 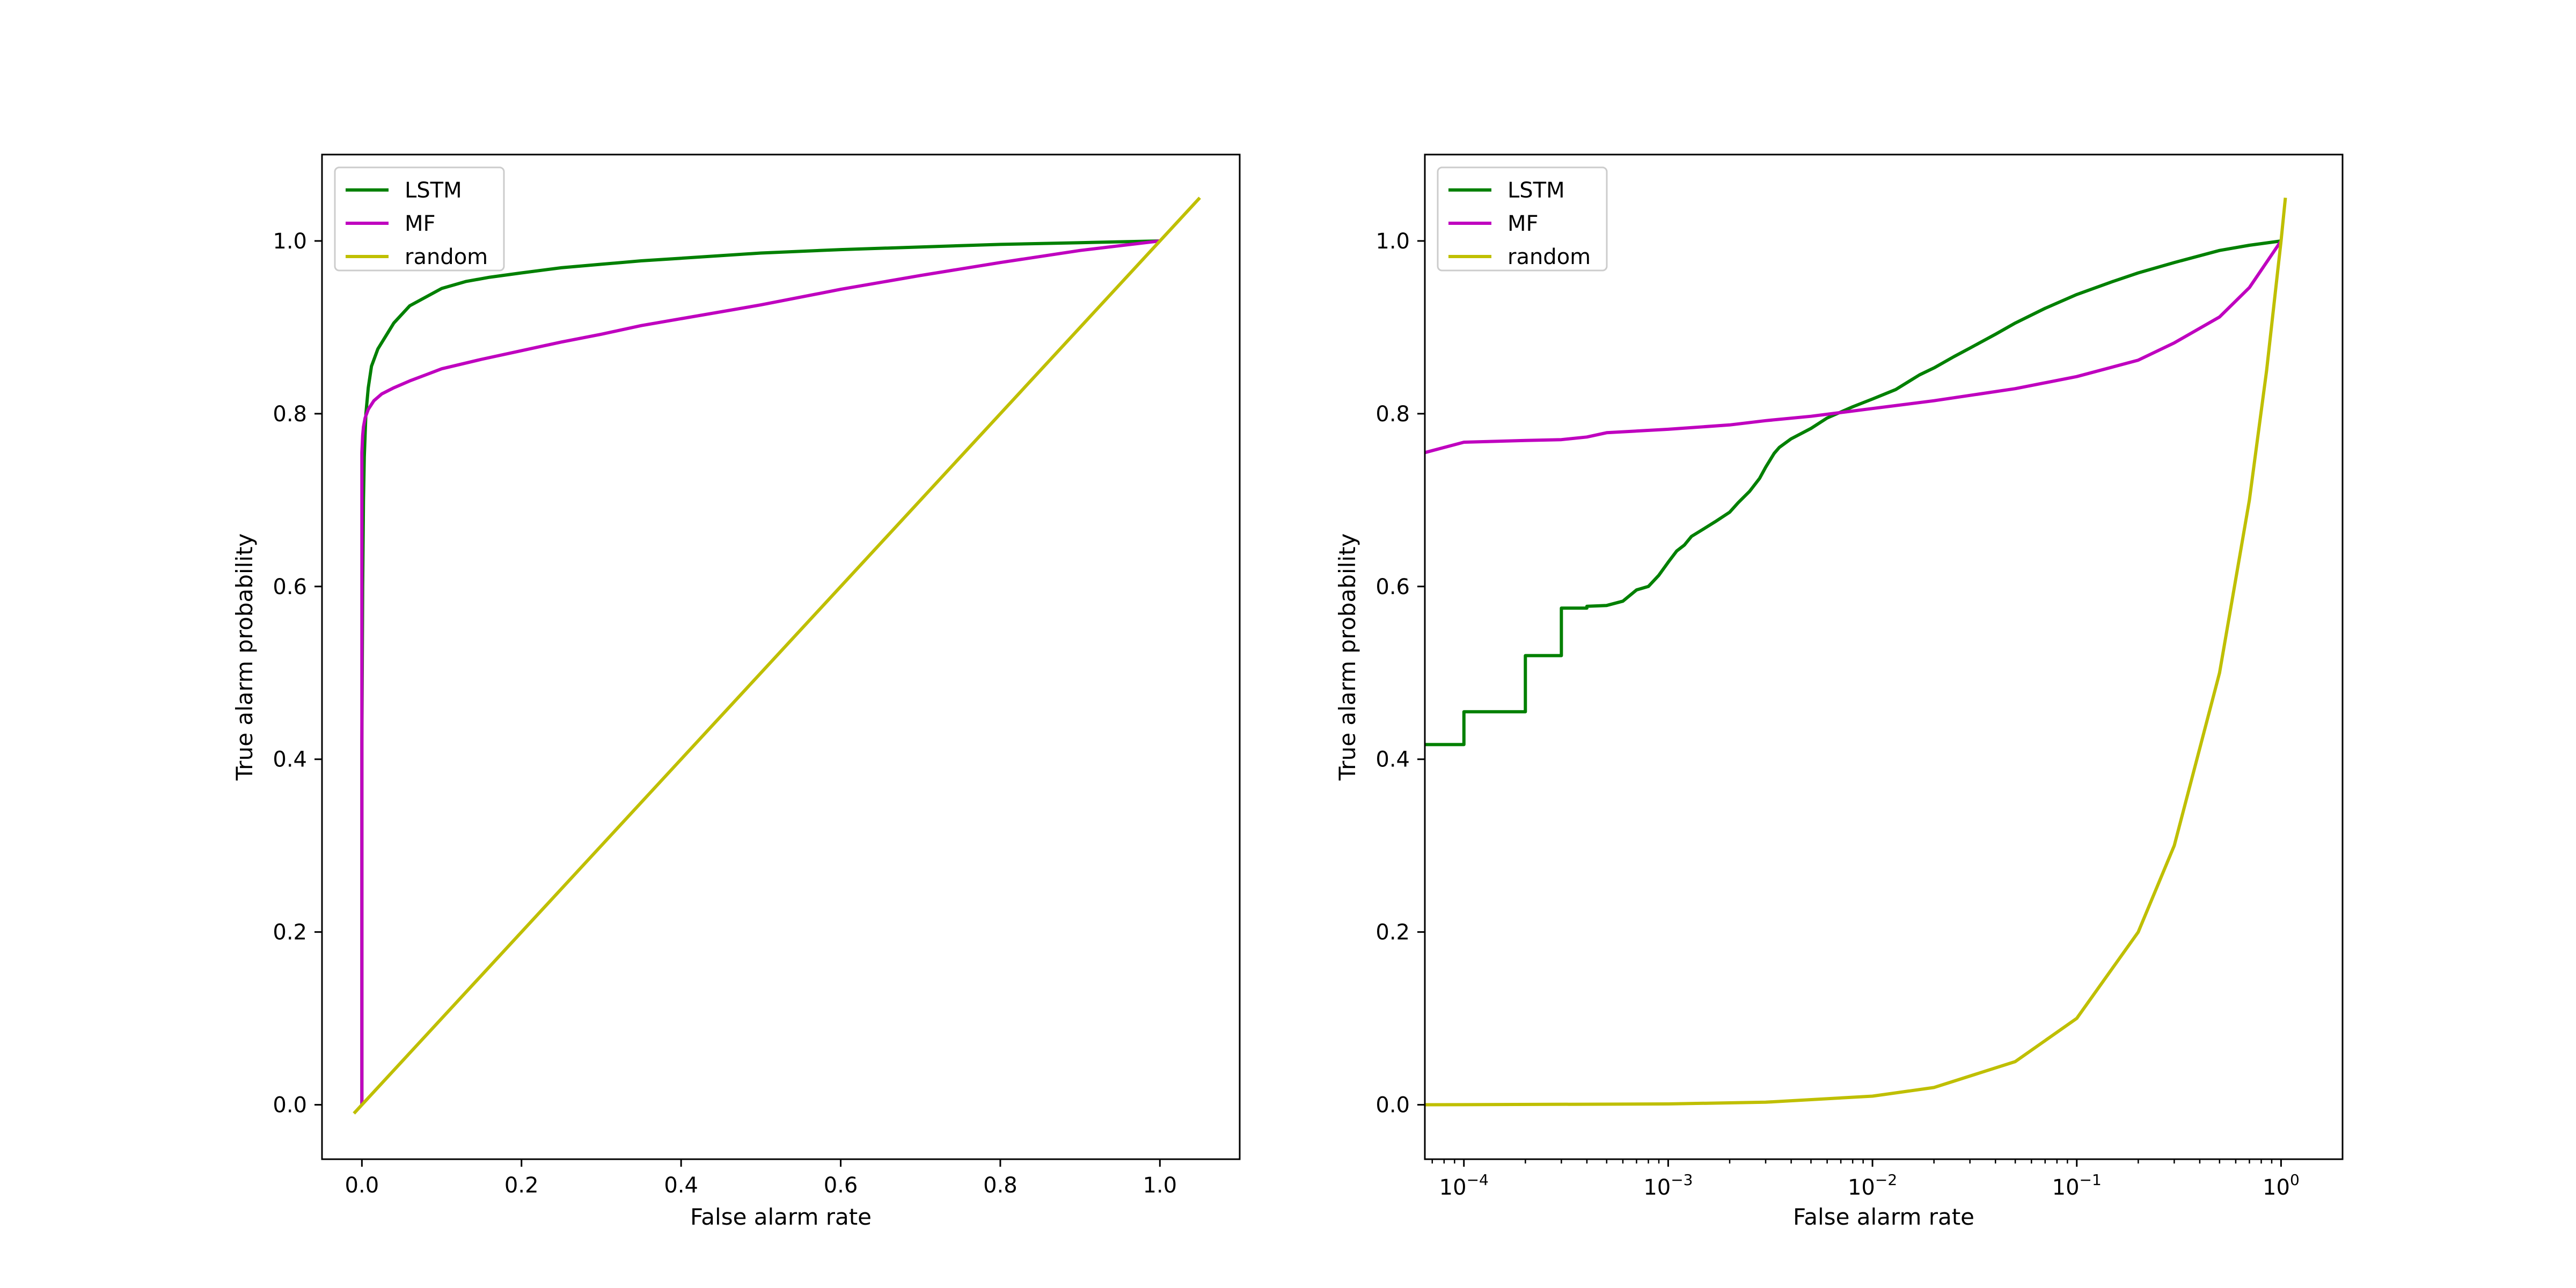 I want to click on left-y-tick-label: 1.0, so click(x=290, y=241).